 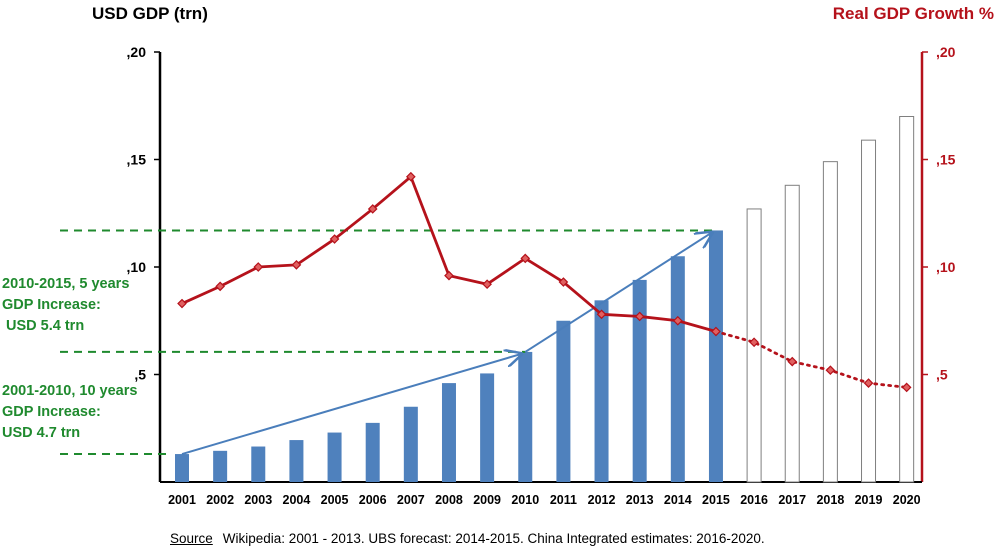 I want to click on left-axis-tick-label: ,10, so click(x=137, y=267).